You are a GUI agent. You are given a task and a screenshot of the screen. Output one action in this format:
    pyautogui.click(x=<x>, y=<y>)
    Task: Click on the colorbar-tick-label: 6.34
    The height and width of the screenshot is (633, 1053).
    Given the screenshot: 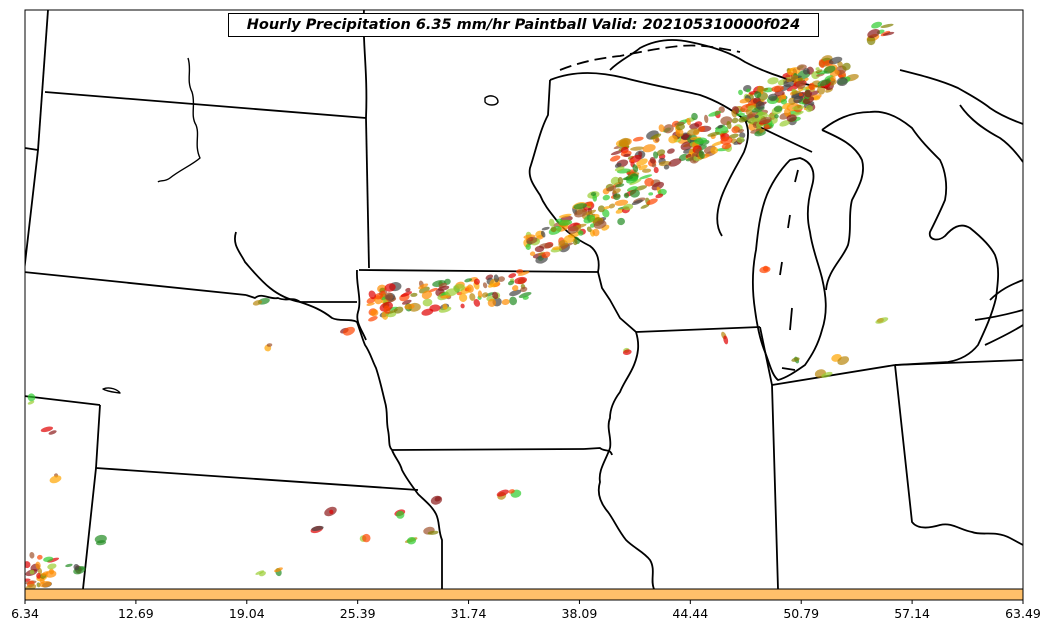 What is the action you would take?
    pyautogui.click(x=25, y=613)
    